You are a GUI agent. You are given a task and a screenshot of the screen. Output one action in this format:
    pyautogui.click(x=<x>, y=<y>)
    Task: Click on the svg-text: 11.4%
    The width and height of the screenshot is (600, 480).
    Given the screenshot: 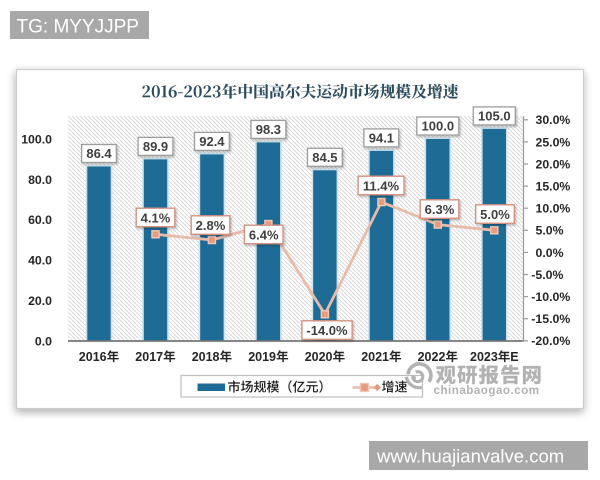 What is the action you would take?
    pyautogui.click(x=381, y=185)
    